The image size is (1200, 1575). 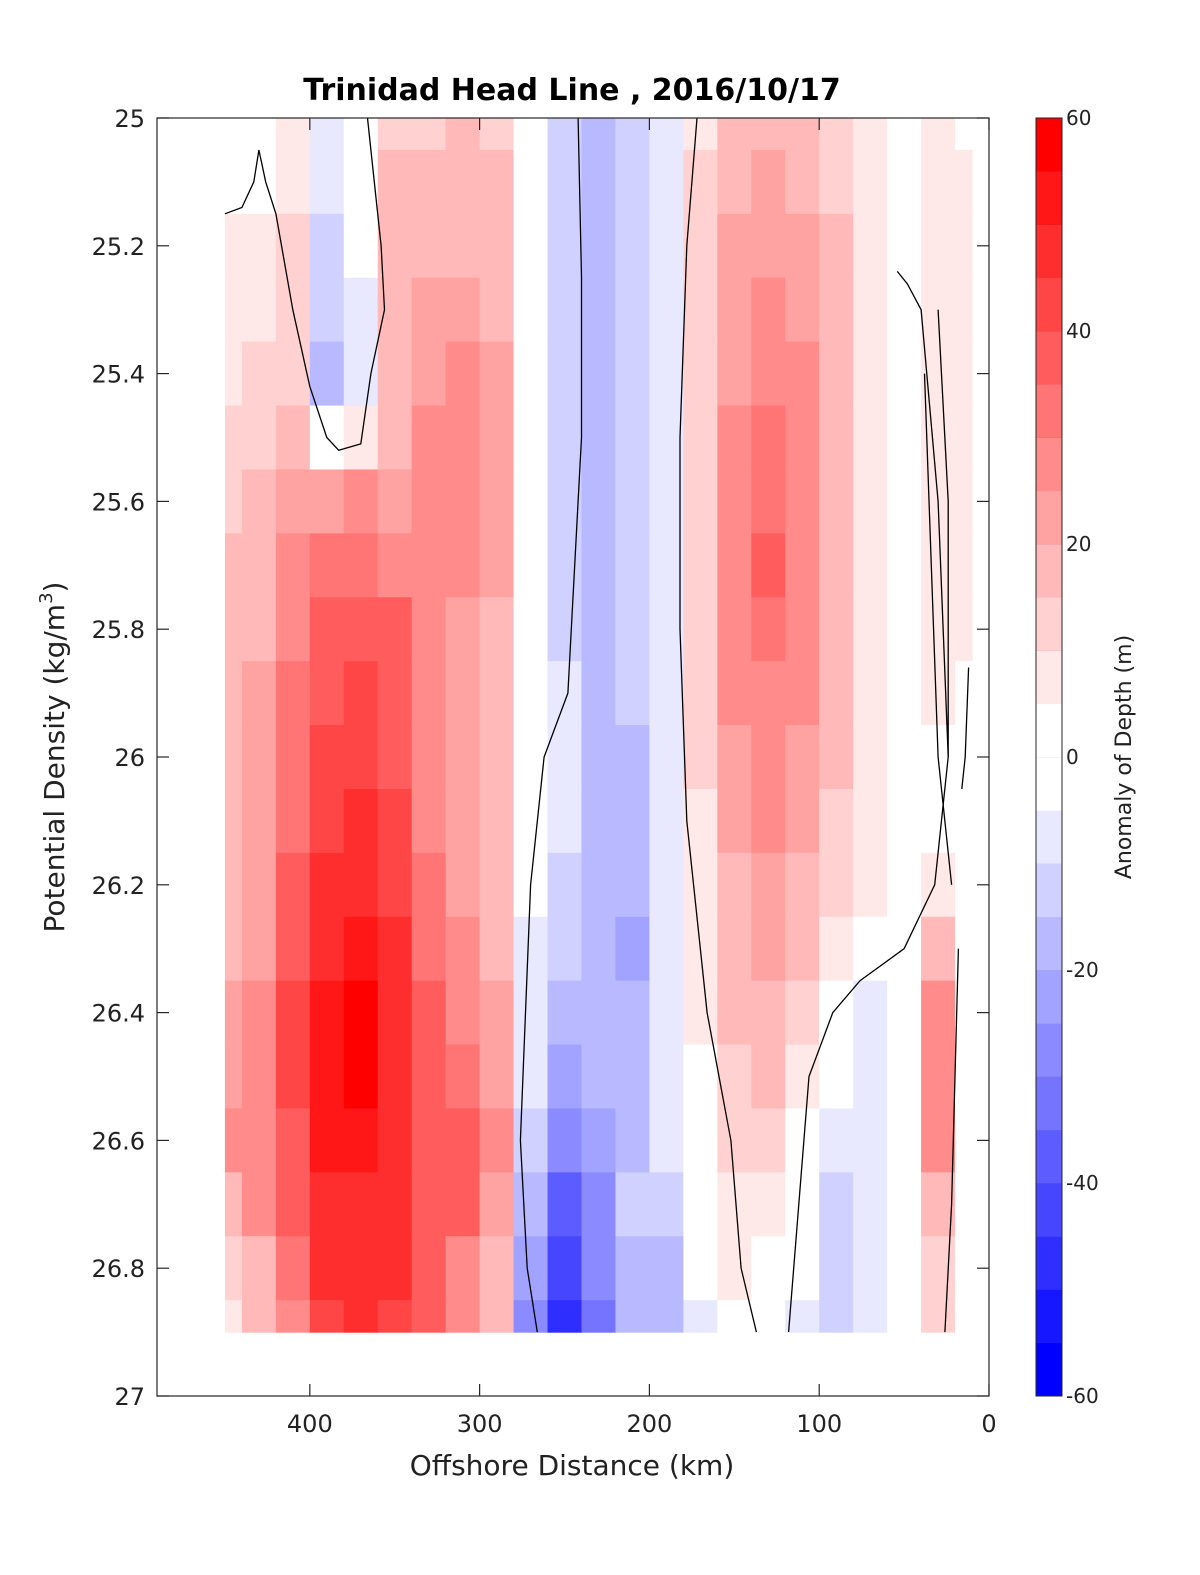 I want to click on x-tick-label: 400, so click(x=310, y=1424).